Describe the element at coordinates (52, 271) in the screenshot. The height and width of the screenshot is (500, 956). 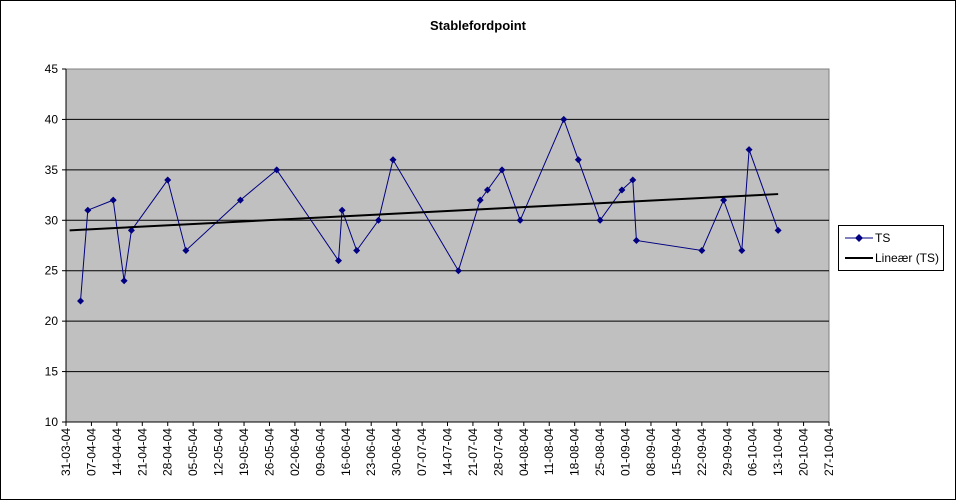
I see `y-tick-label: 25` at that location.